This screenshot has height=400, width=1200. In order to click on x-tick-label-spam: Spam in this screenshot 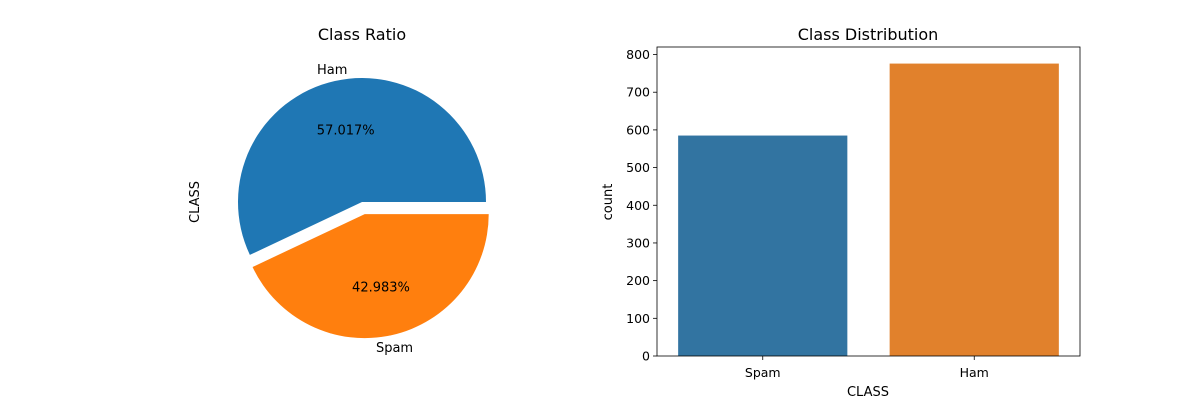, I will do `click(763, 372)`.